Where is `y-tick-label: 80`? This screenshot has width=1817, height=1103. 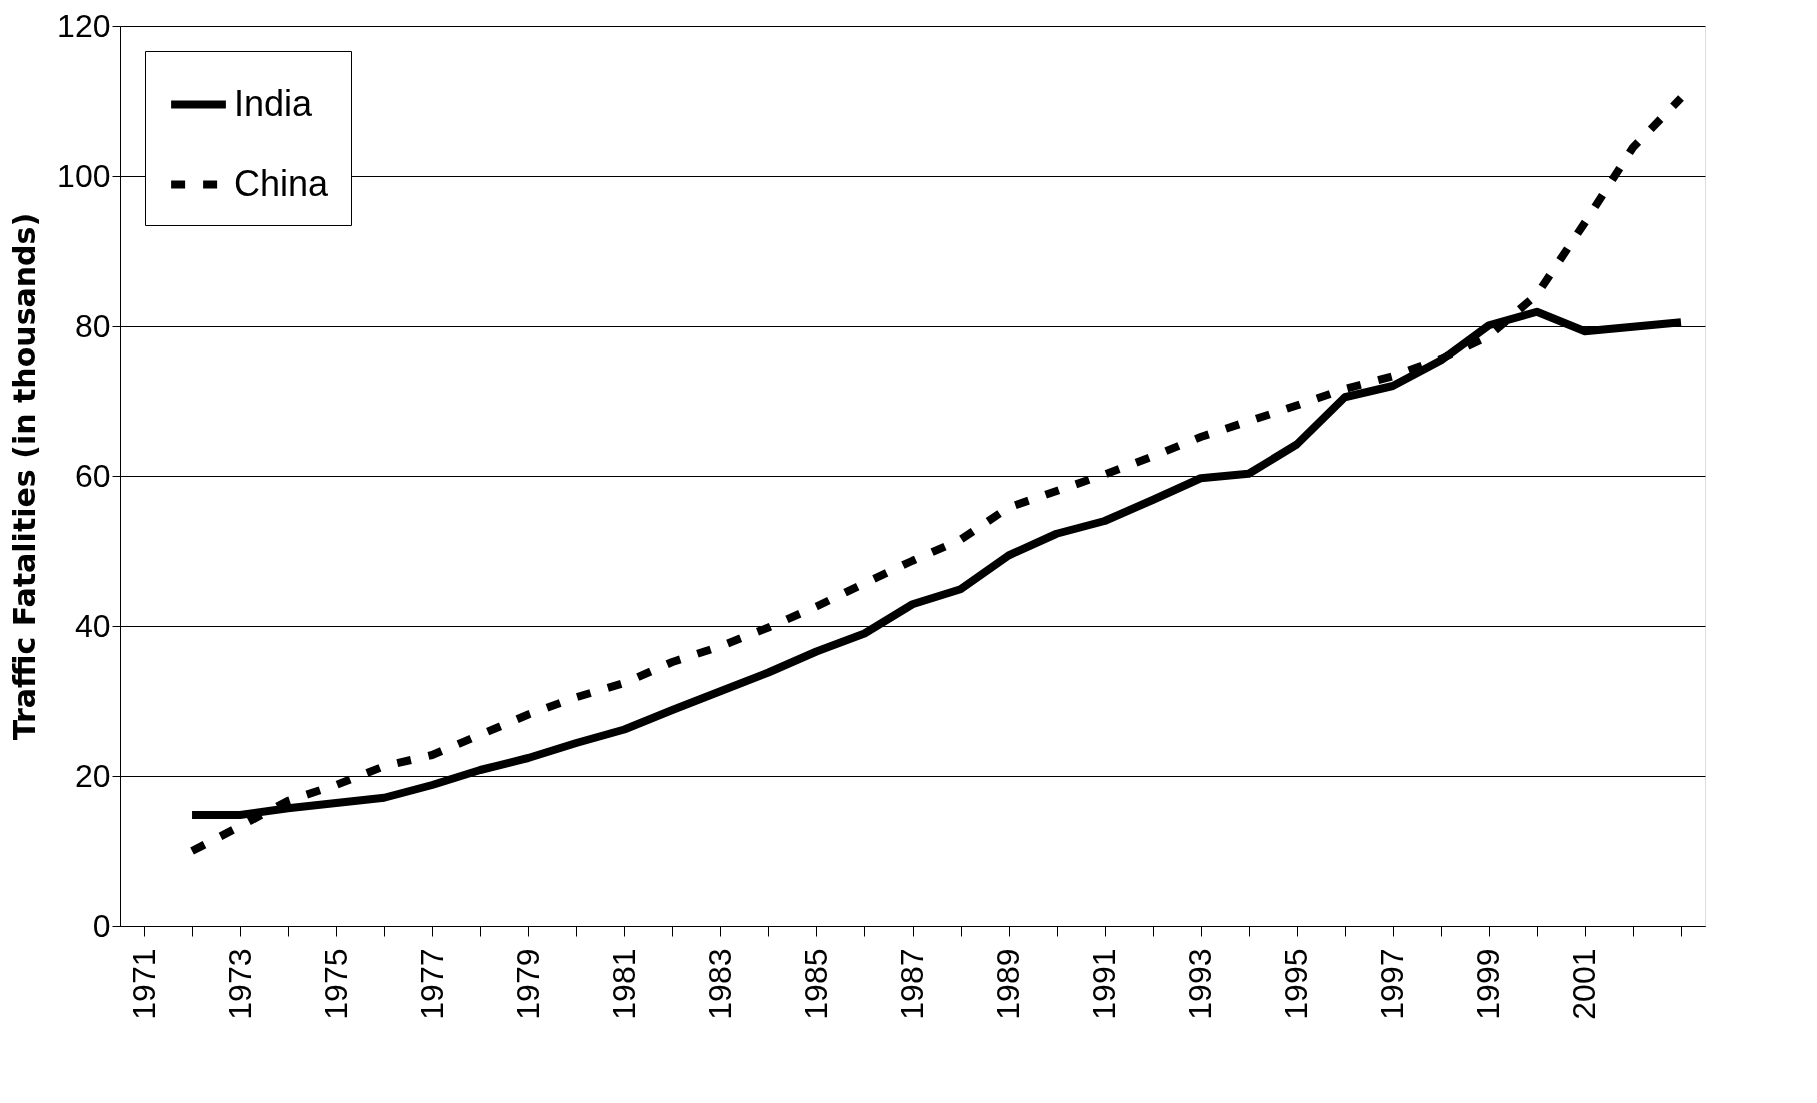 y-tick-label: 80 is located at coordinates (92, 325).